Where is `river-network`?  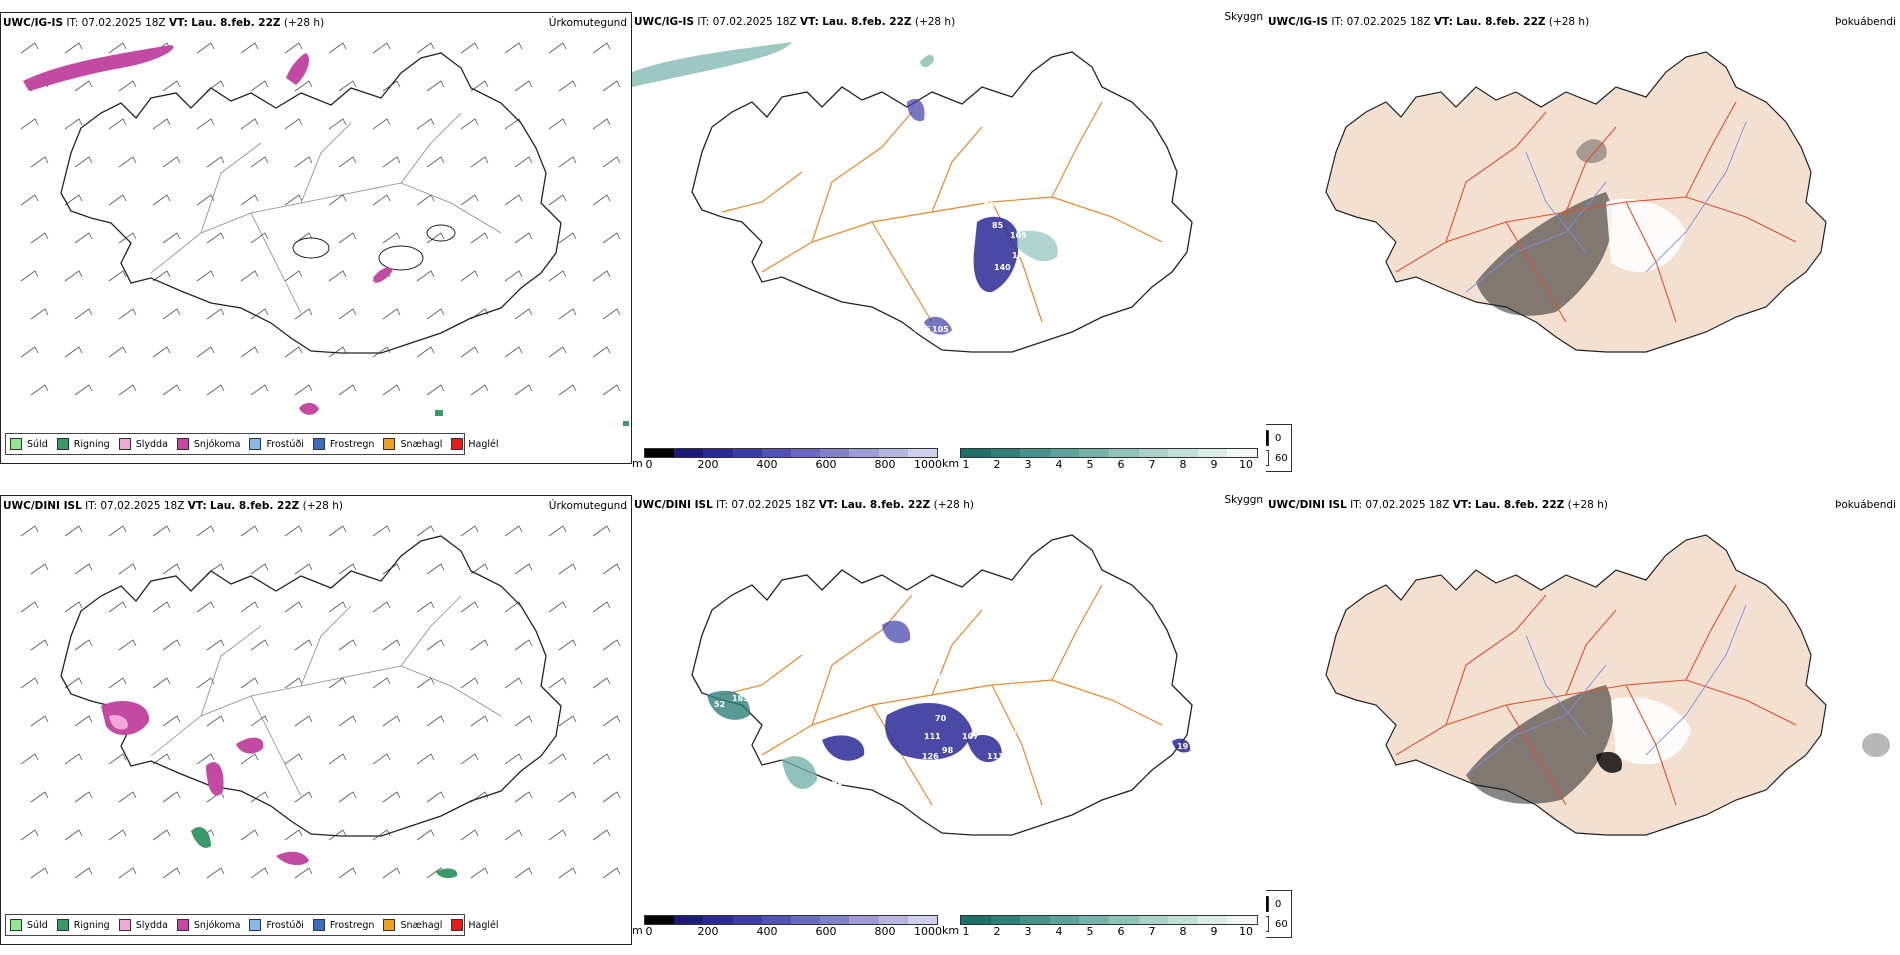
river-network is located at coordinates (1606, 690).